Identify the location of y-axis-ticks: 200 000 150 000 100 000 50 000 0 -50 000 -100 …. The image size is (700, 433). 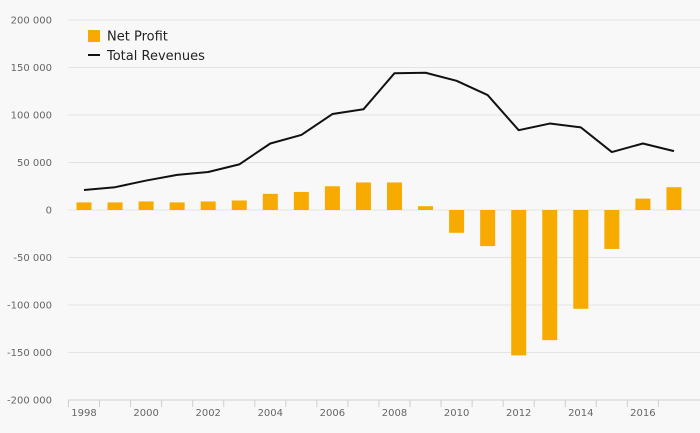
(29, 211).